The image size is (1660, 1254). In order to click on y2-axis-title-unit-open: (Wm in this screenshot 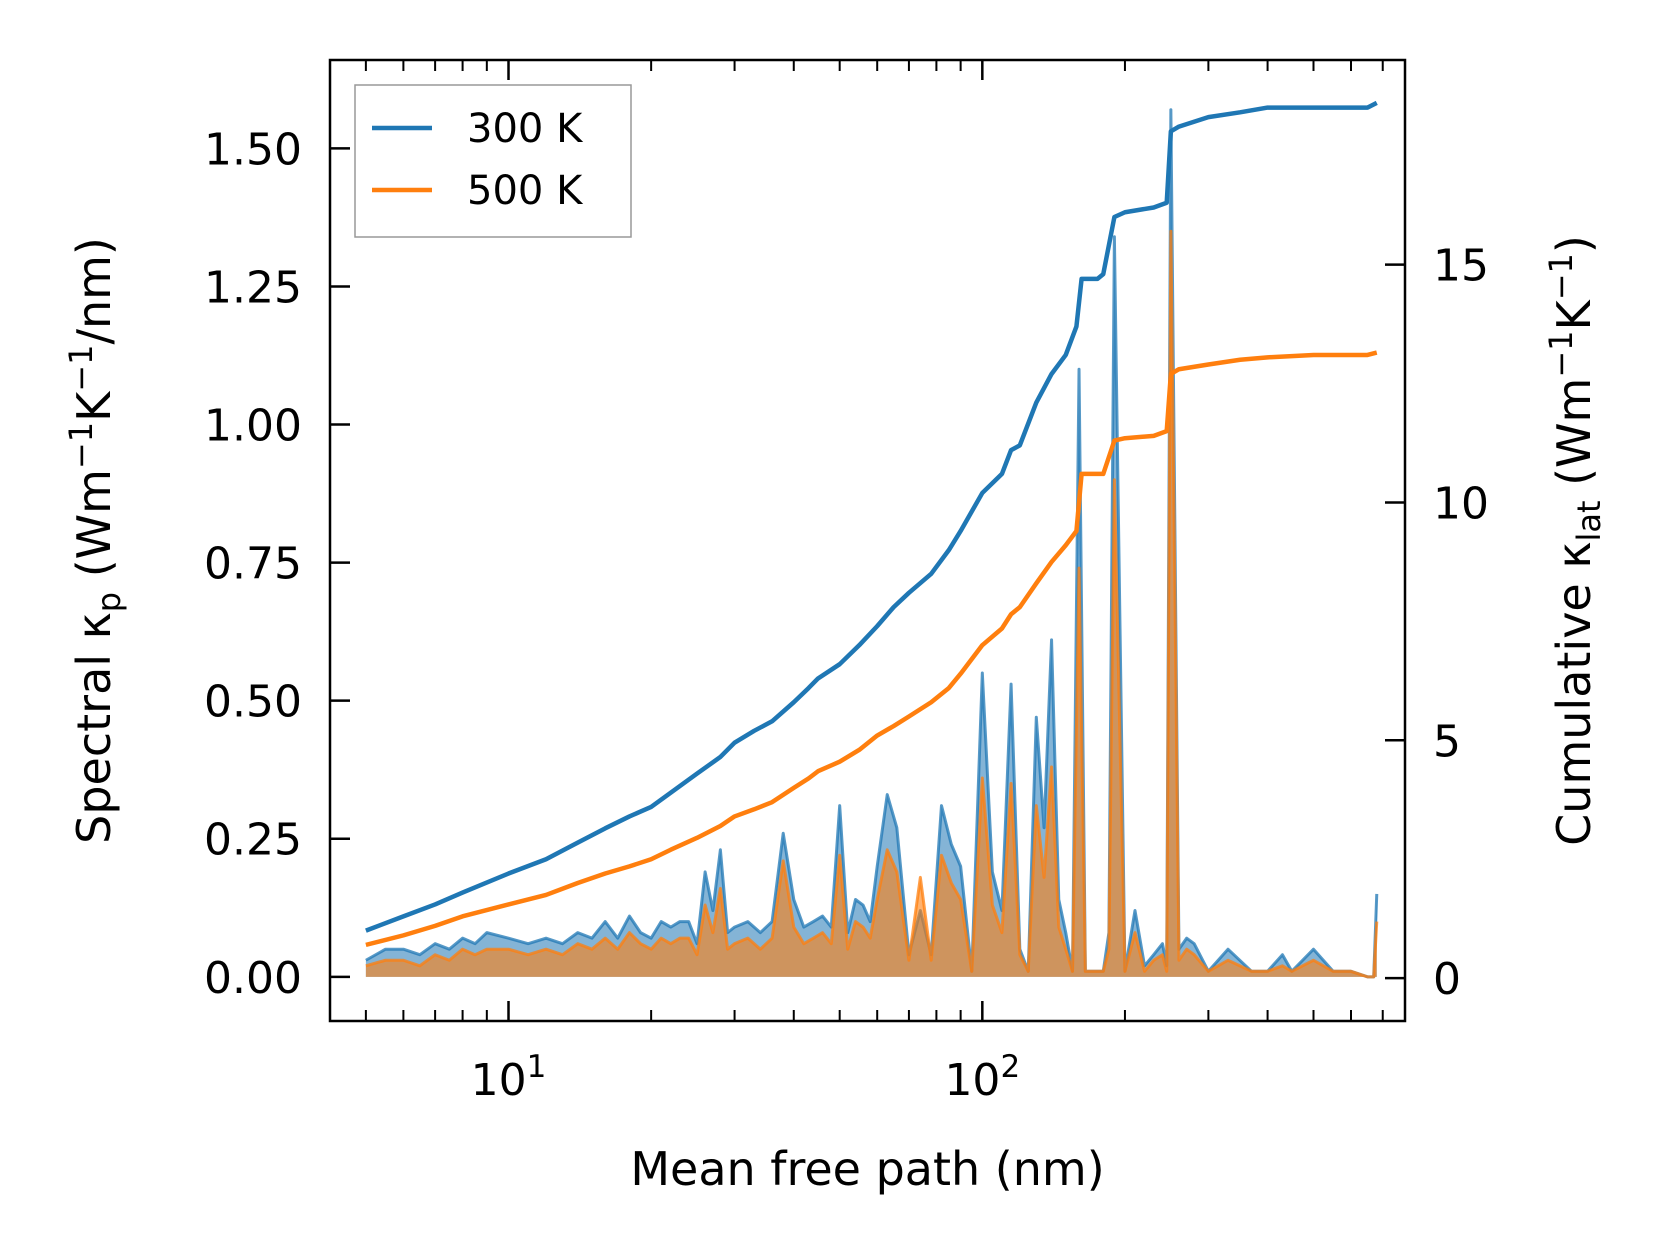, I will do `click(1574, 439)`.